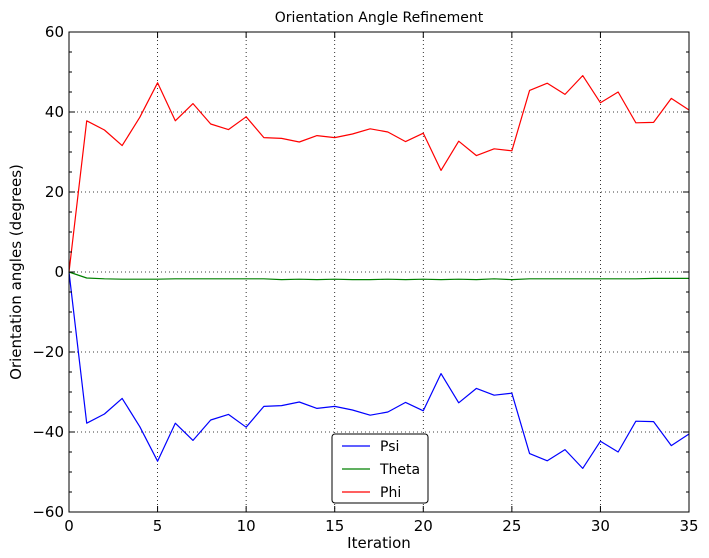  What do you see at coordinates (688, 526) in the screenshot?
I see `x-tick-label: 35` at bounding box center [688, 526].